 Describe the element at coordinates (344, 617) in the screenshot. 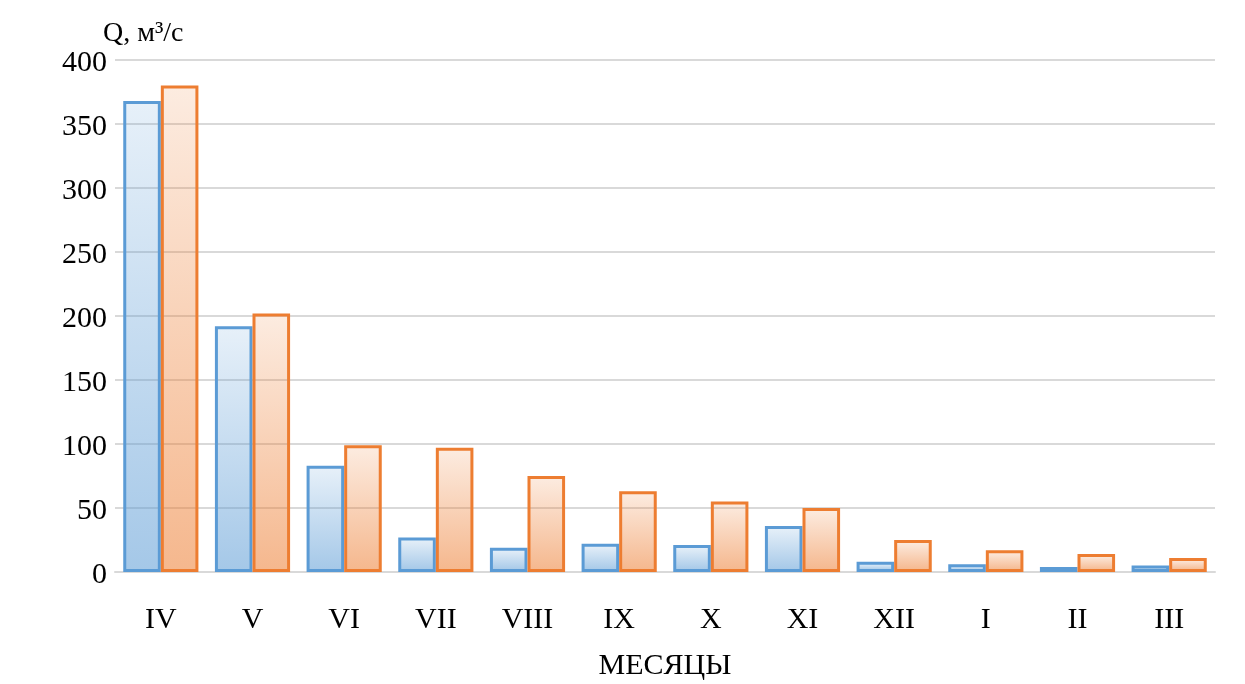

I see `x-tick-label: VI` at that location.